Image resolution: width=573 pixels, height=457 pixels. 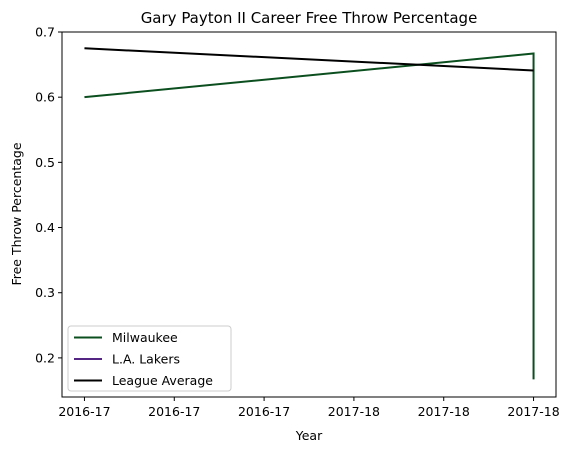 What do you see at coordinates (45, 357) in the screenshot?
I see `y-tick-label: 0.2` at bounding box center [45, 357].